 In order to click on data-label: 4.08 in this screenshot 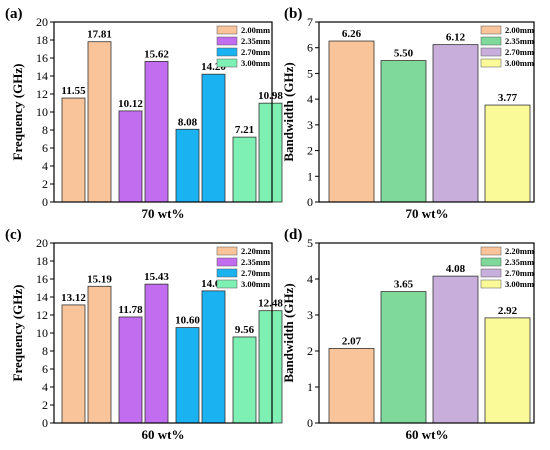, I will do `click(456, 269)`.